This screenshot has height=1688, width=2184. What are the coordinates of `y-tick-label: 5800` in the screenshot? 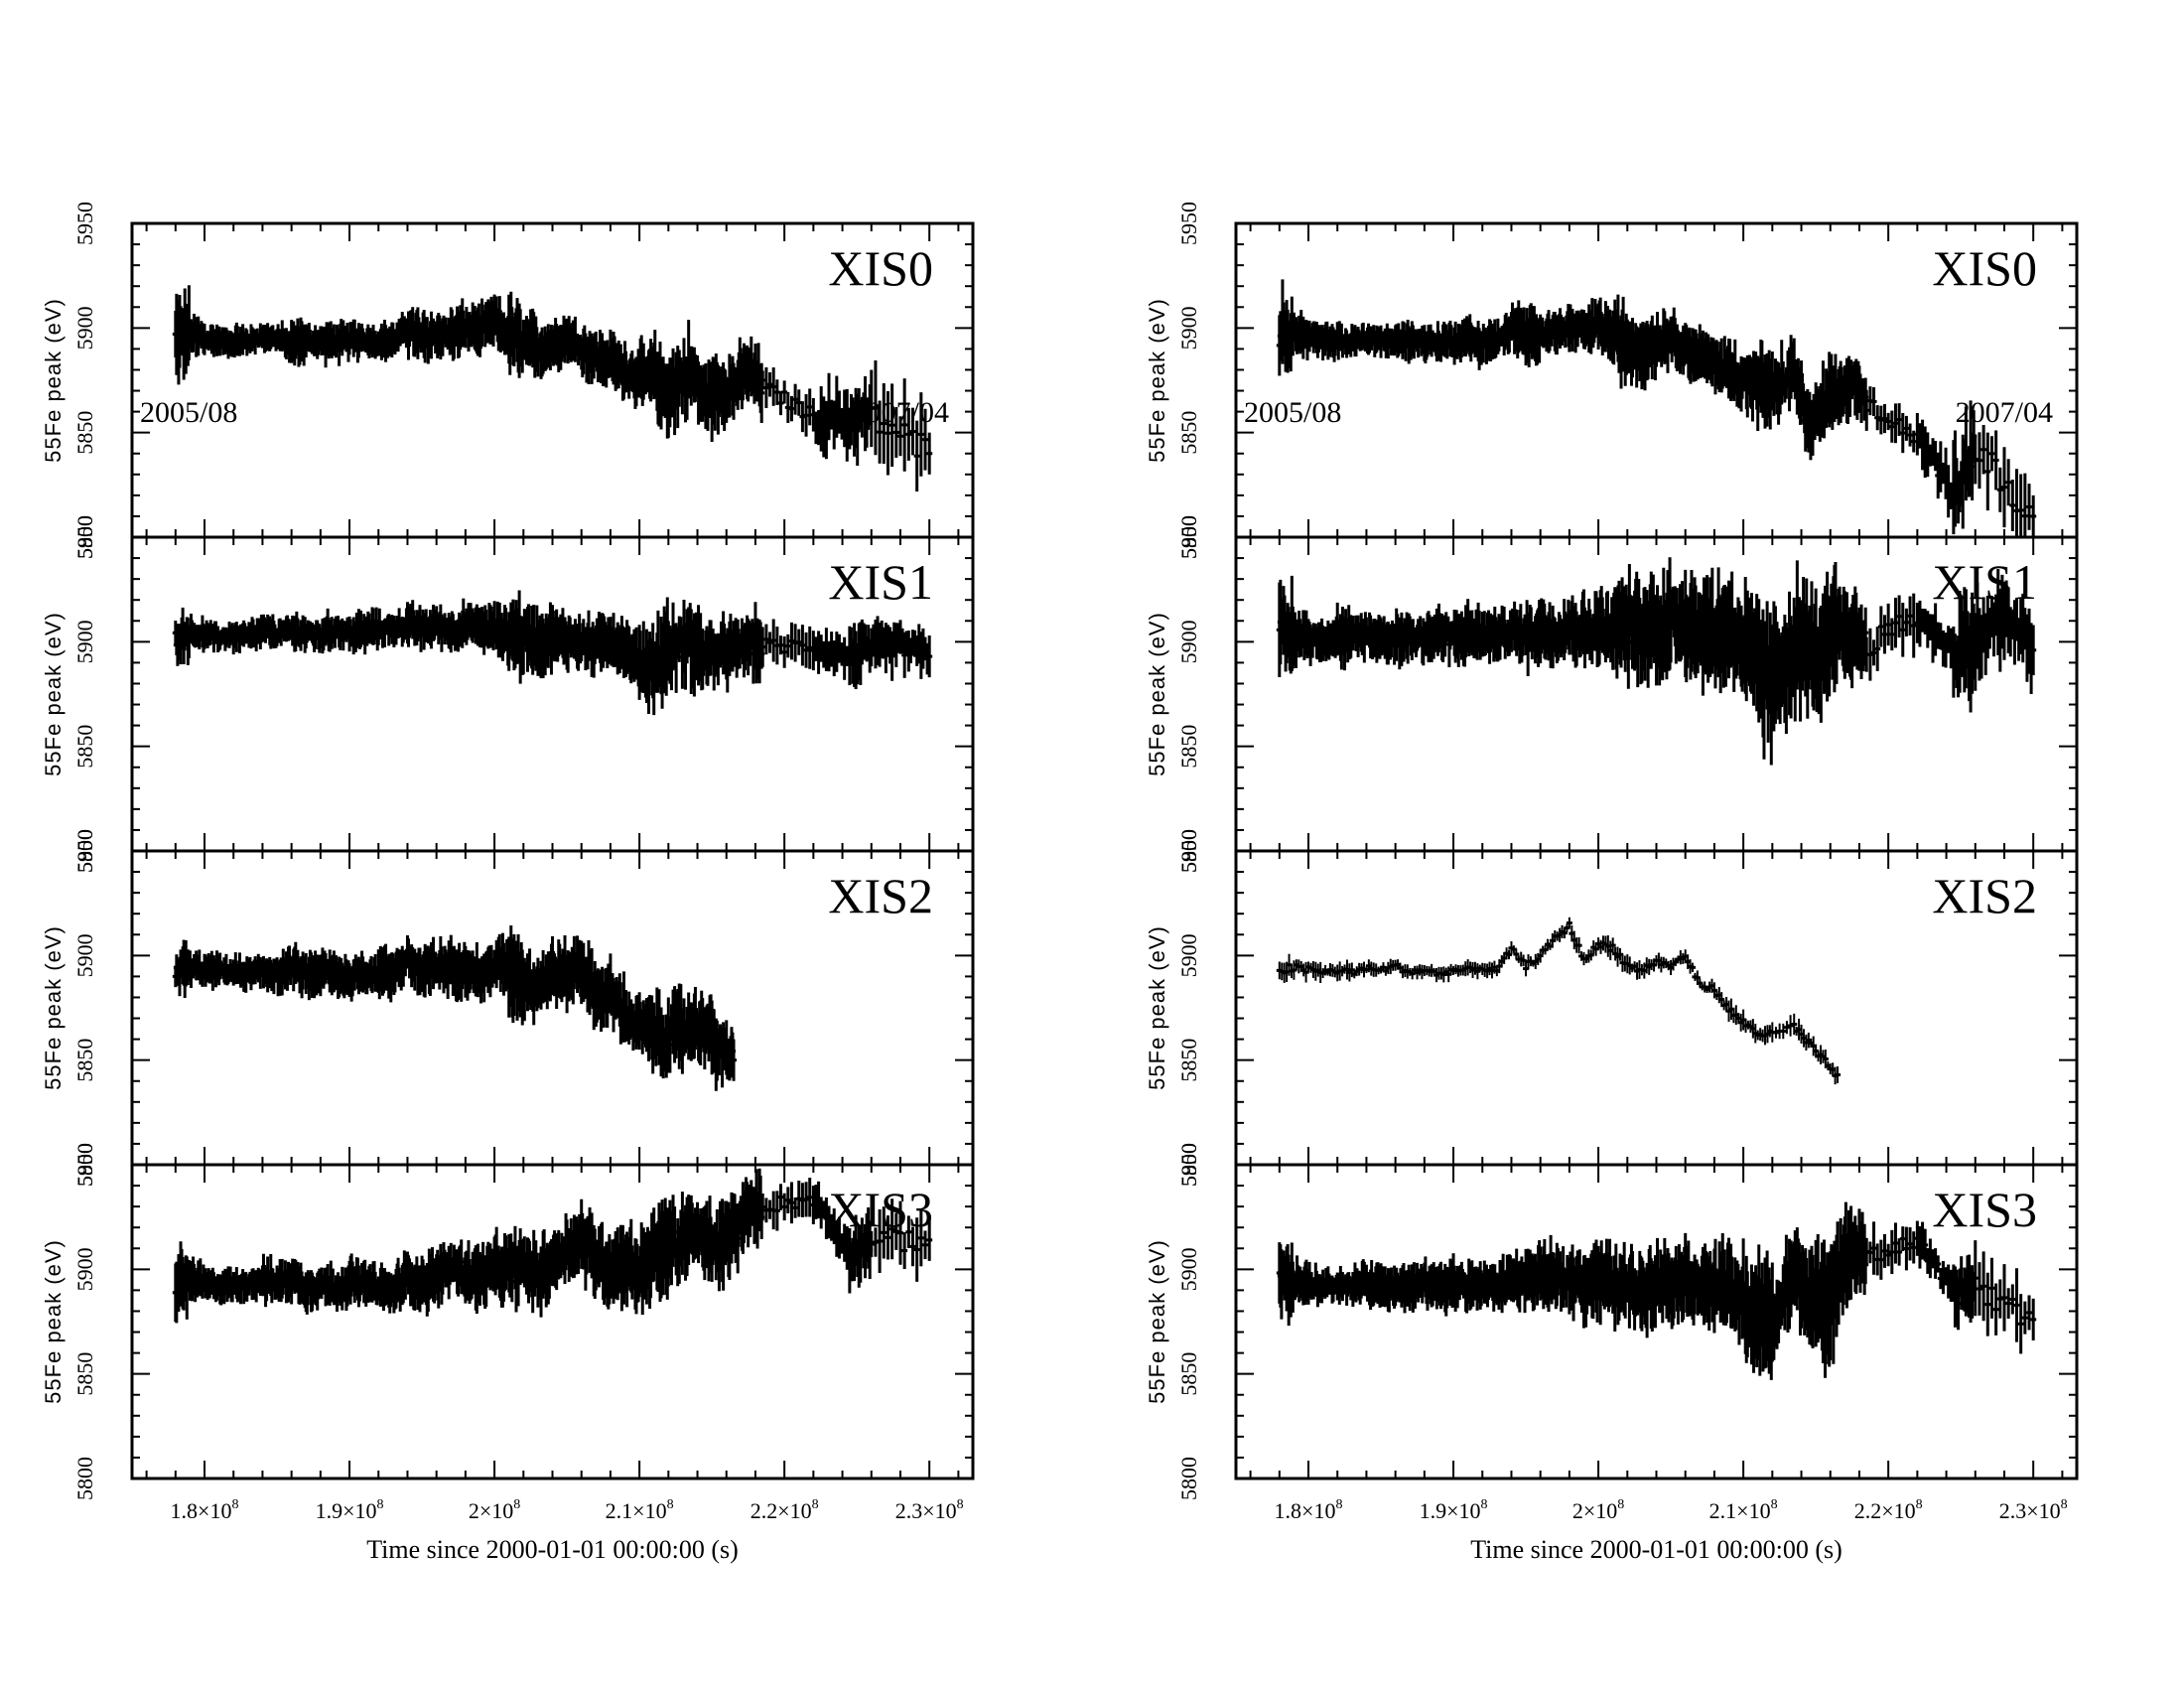 It's located at (84, 1165).